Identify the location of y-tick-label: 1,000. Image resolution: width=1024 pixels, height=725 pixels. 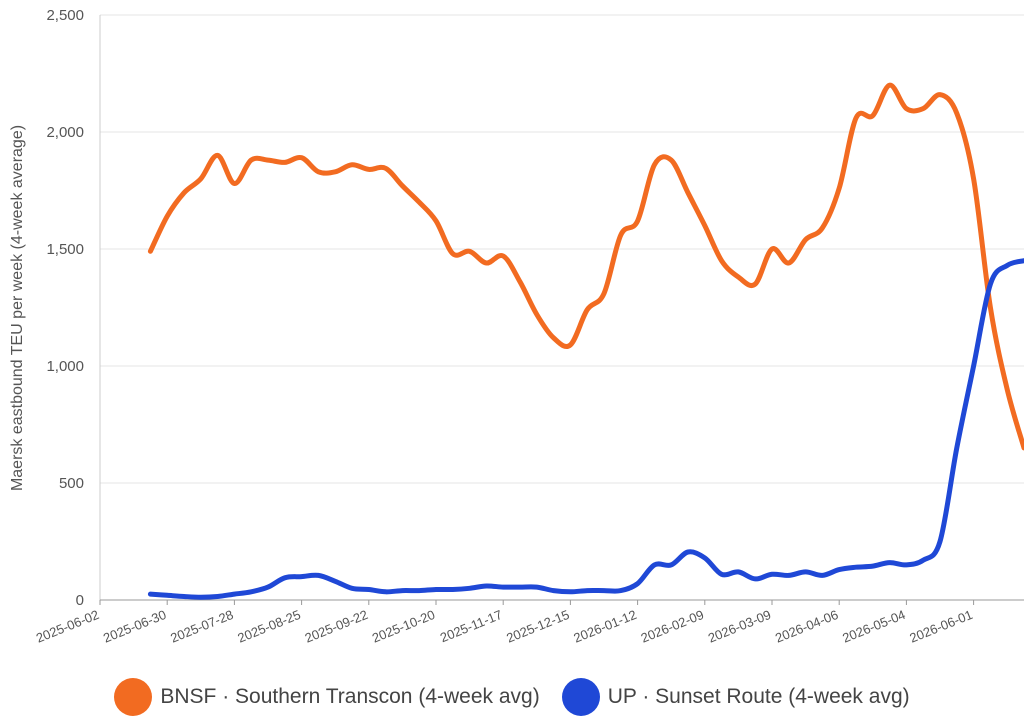
(65, 366).